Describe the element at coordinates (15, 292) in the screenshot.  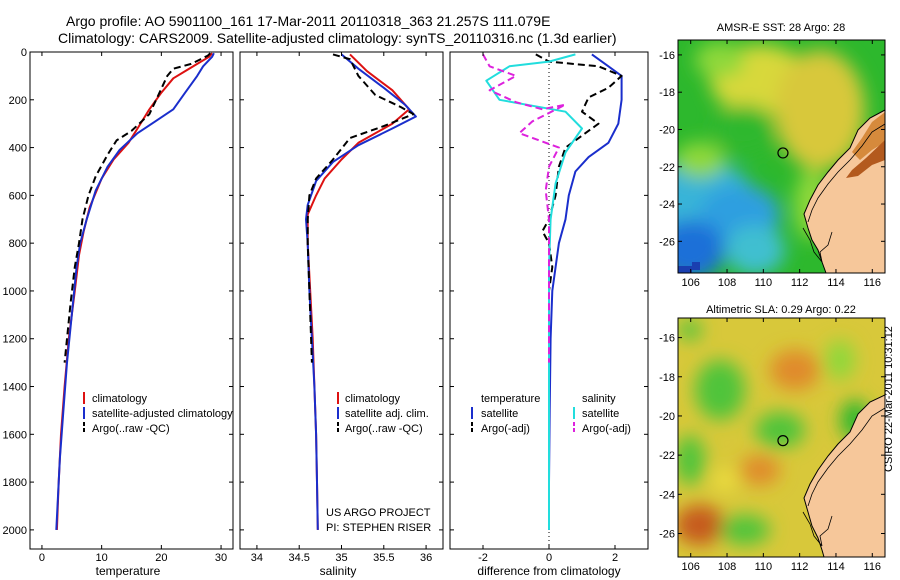
I see `y-tick-label: 1000` at that location.